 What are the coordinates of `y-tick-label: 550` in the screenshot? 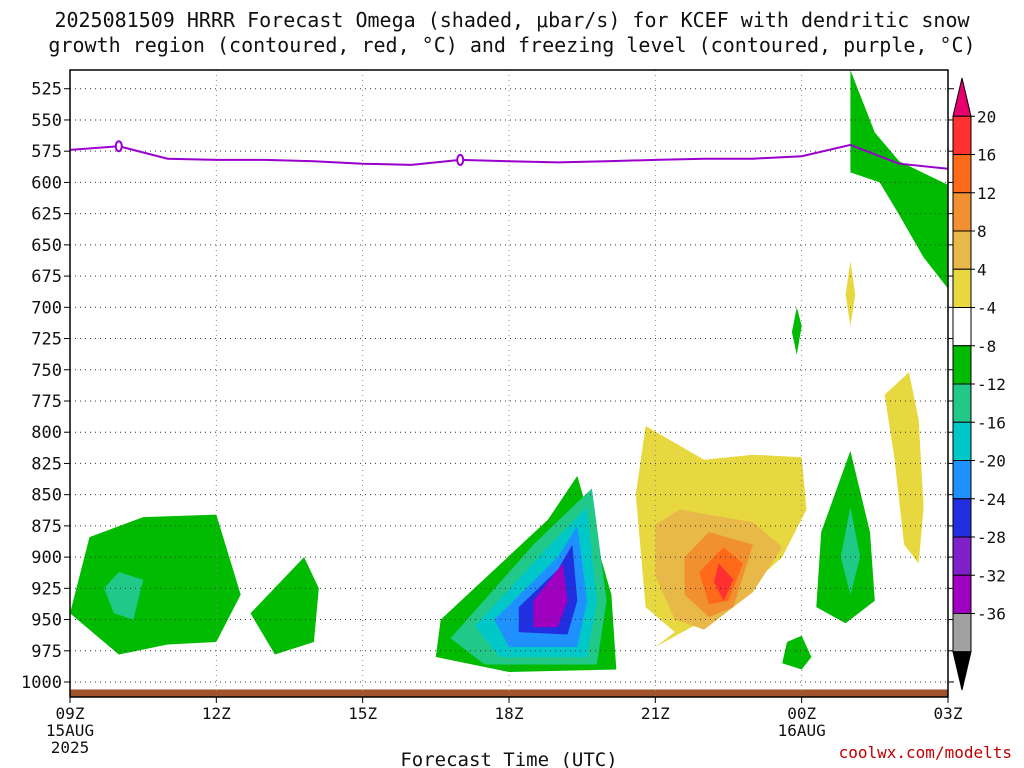 It's located at (46, 121).